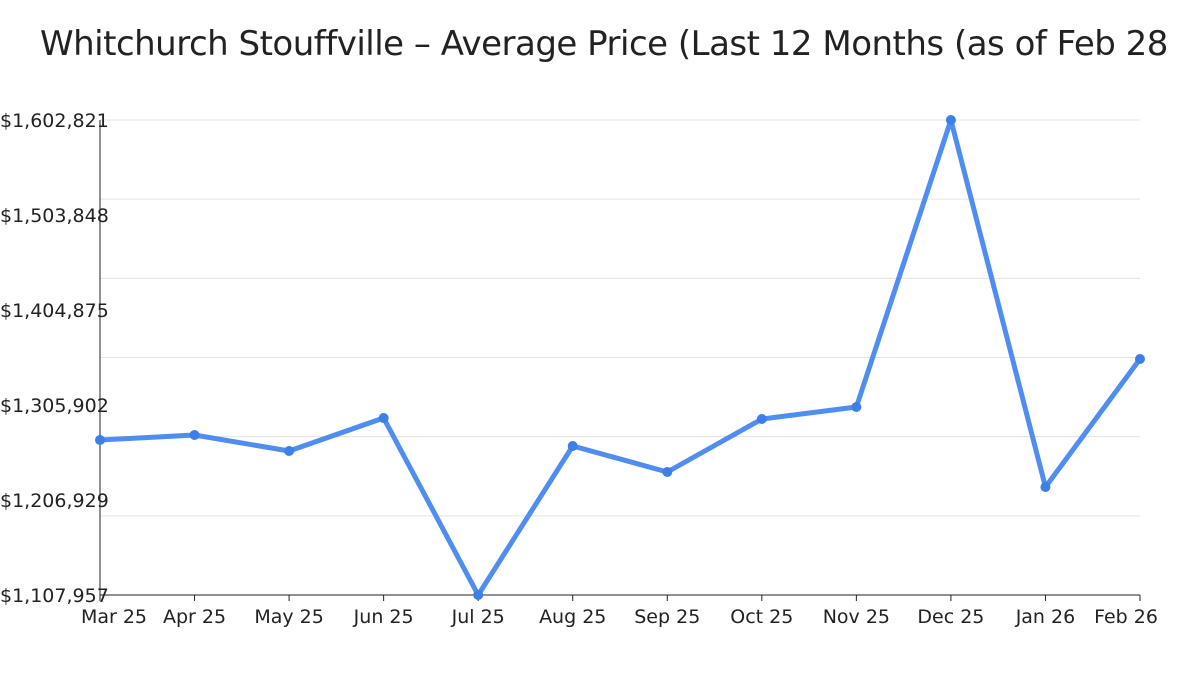  Describe the element at coordinates (194, 617) in the screenshot. I see `x-tick-label: Apr 25` at that location.